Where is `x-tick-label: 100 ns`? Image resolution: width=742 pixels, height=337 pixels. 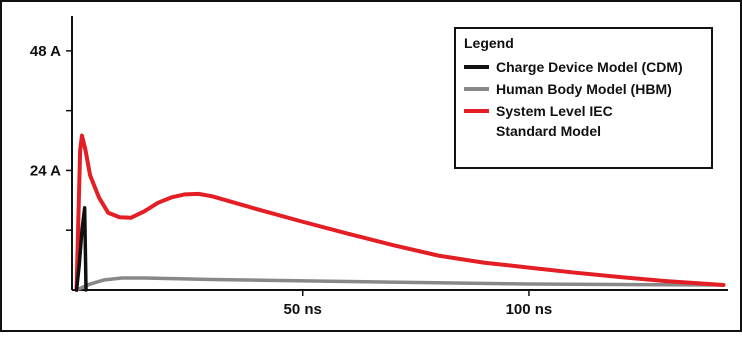
x-tick-label: 100 ns is located at coordinates (529, 309).